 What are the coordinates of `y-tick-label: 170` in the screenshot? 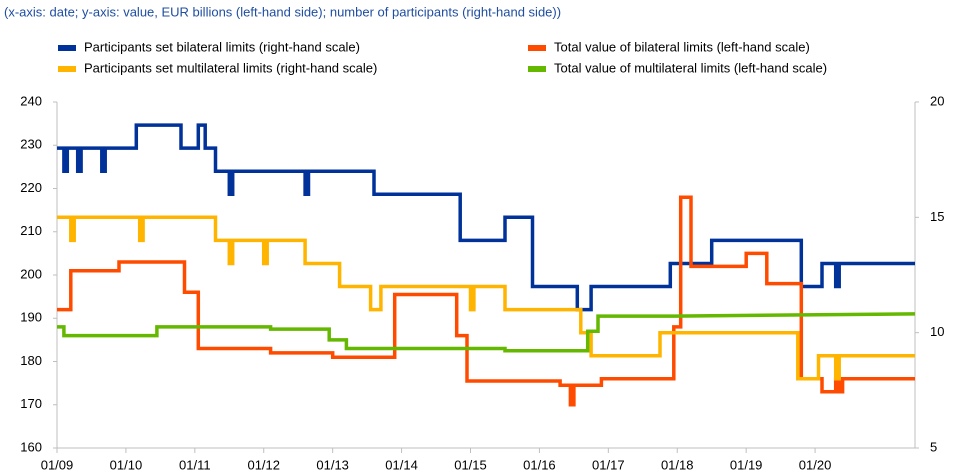 It's located at (31, 403).